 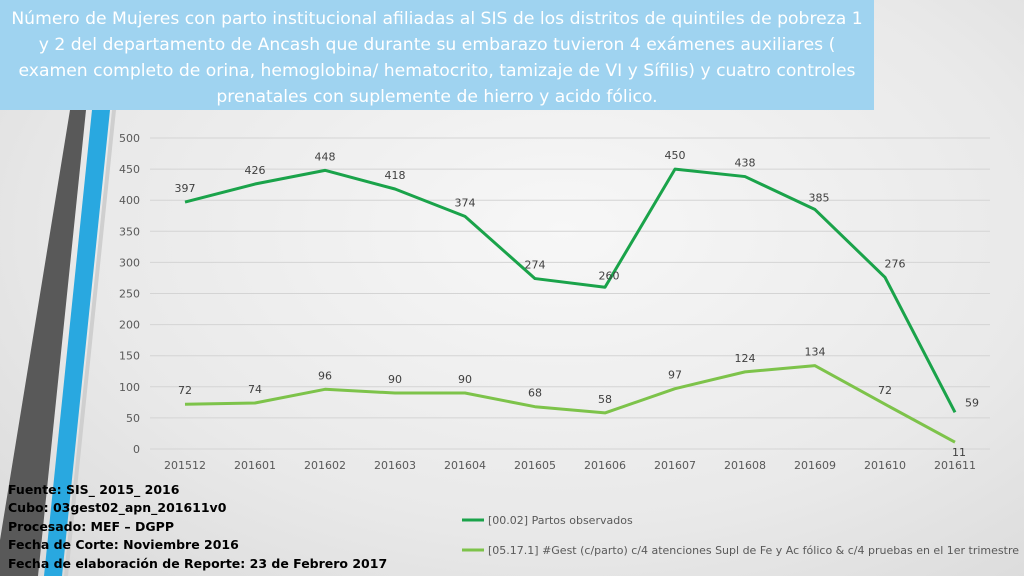 I want to click on data-label: 274, so click(x=535, y=265).